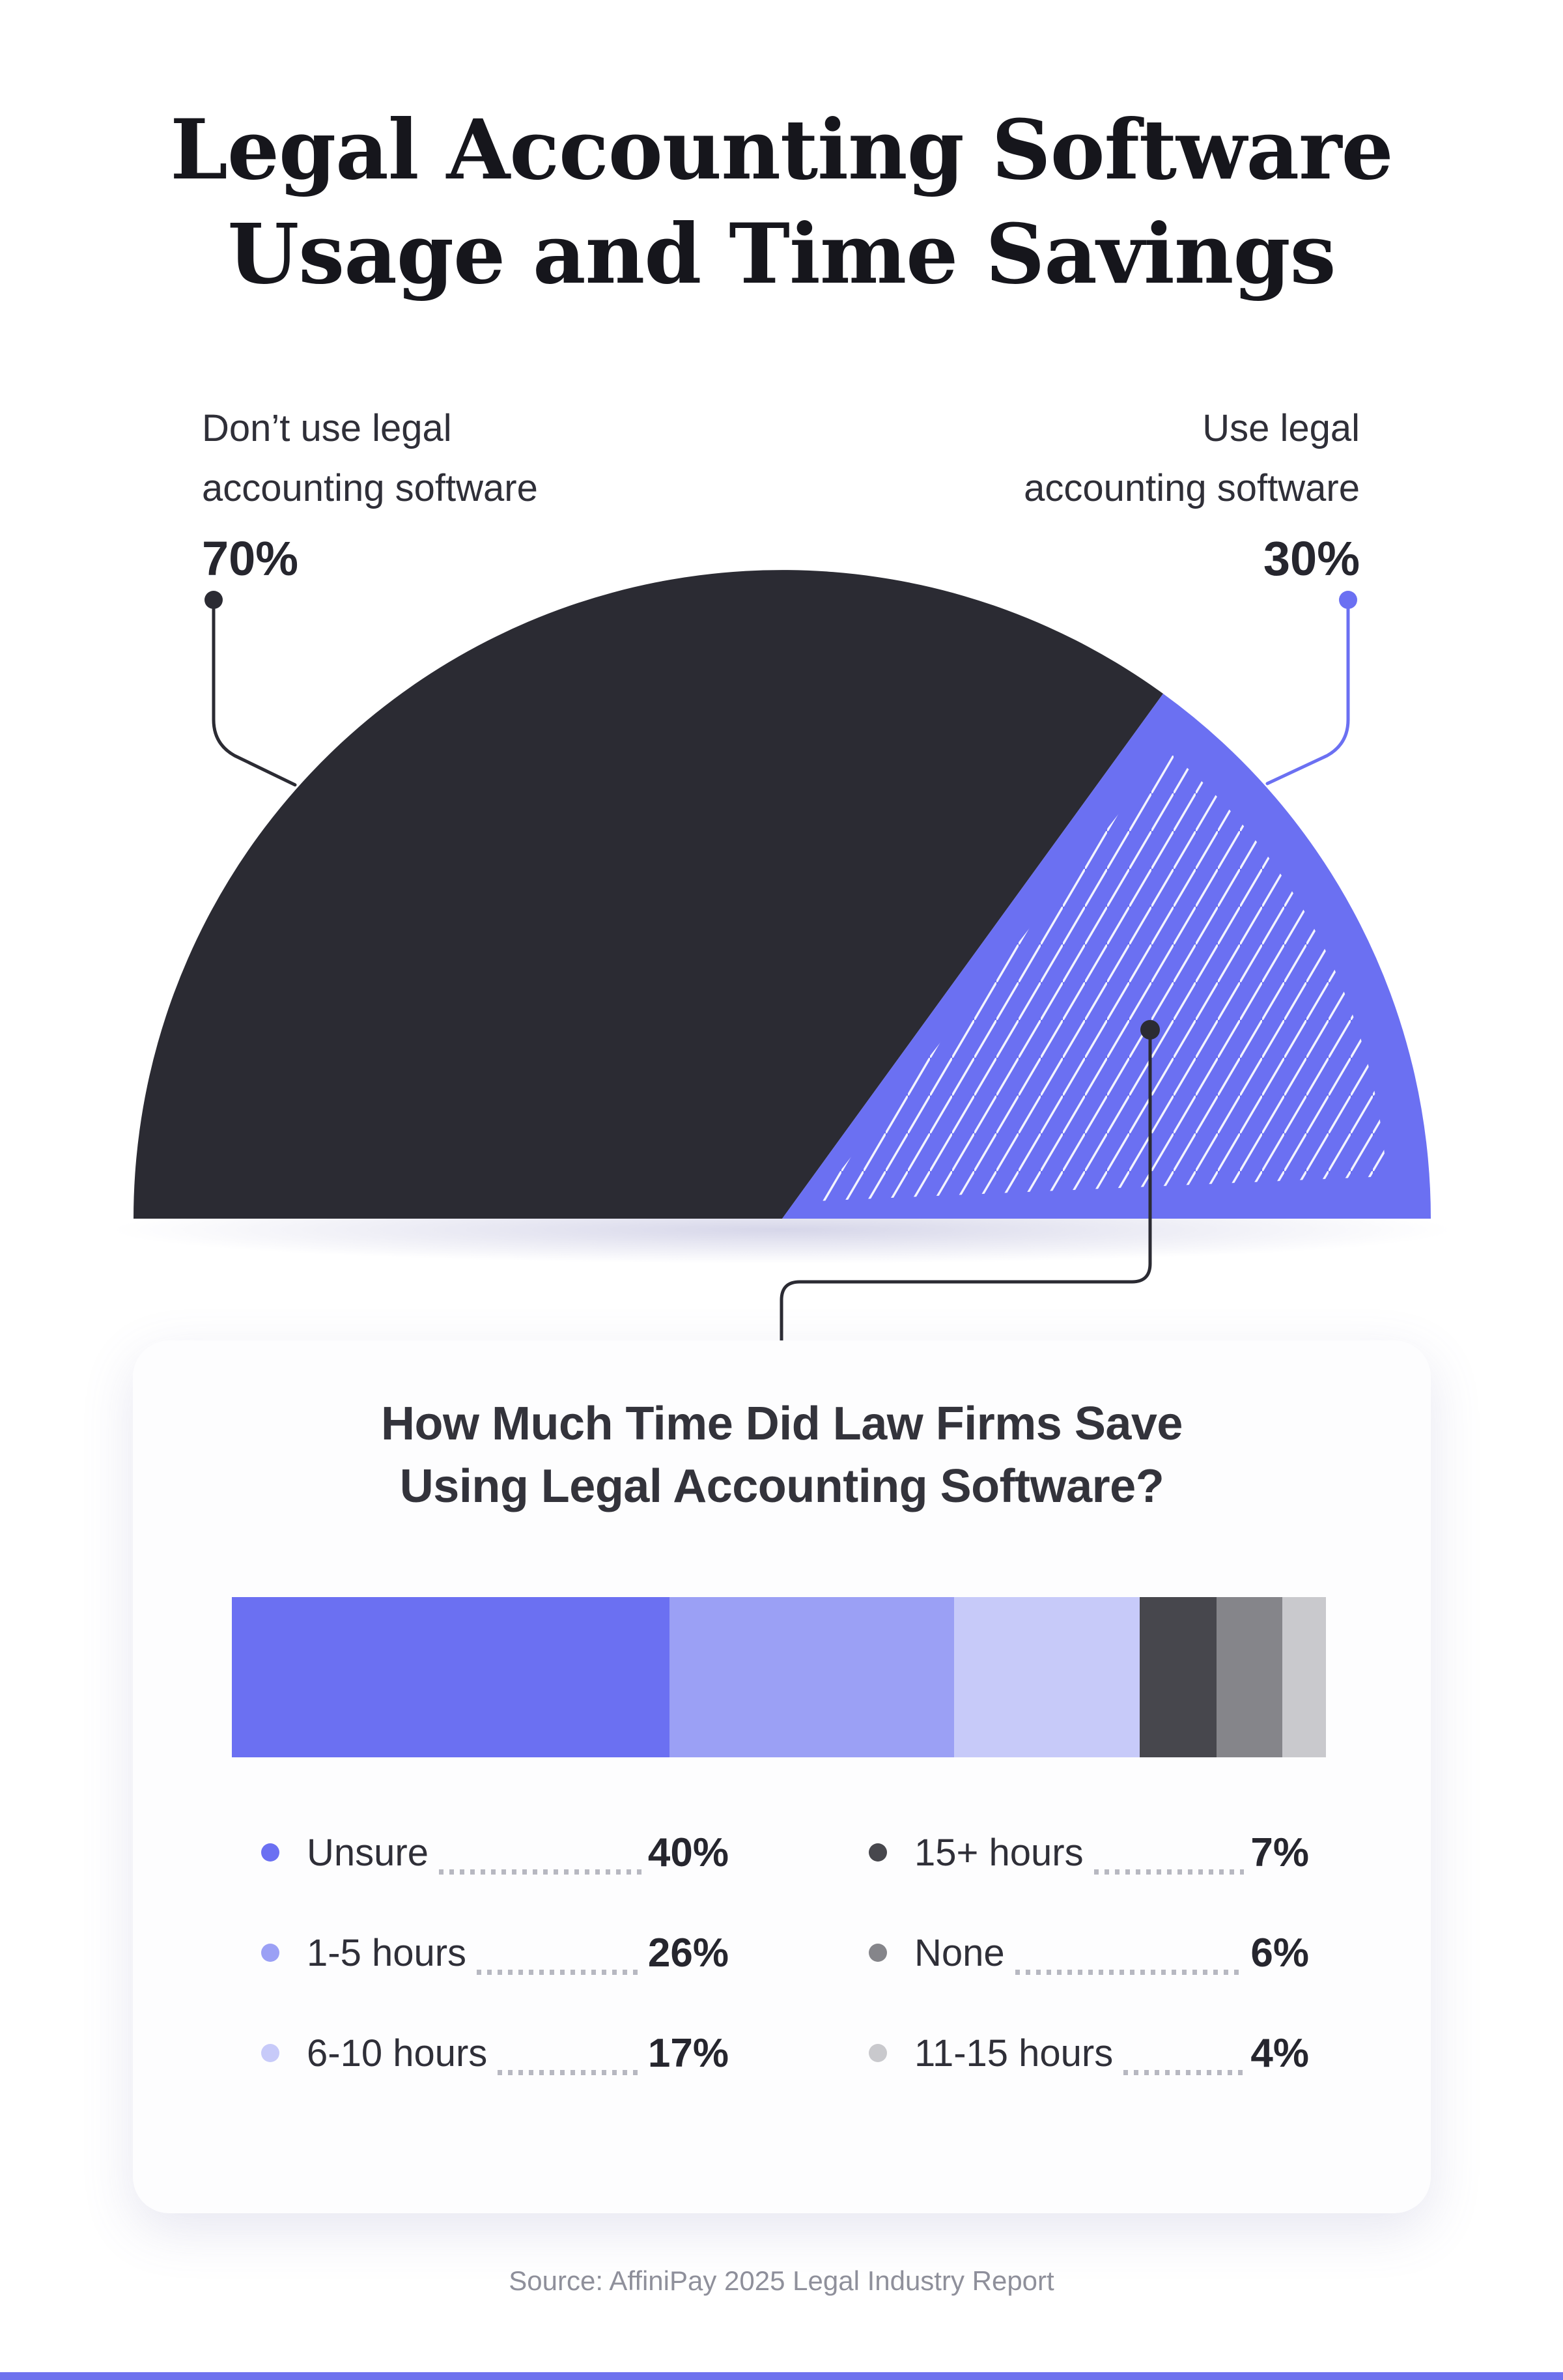  What do you see at coordinates (495, 1852) in the screenshot?
I see `legend-row: Unsure 40%` at bounding box center [495, 1852].